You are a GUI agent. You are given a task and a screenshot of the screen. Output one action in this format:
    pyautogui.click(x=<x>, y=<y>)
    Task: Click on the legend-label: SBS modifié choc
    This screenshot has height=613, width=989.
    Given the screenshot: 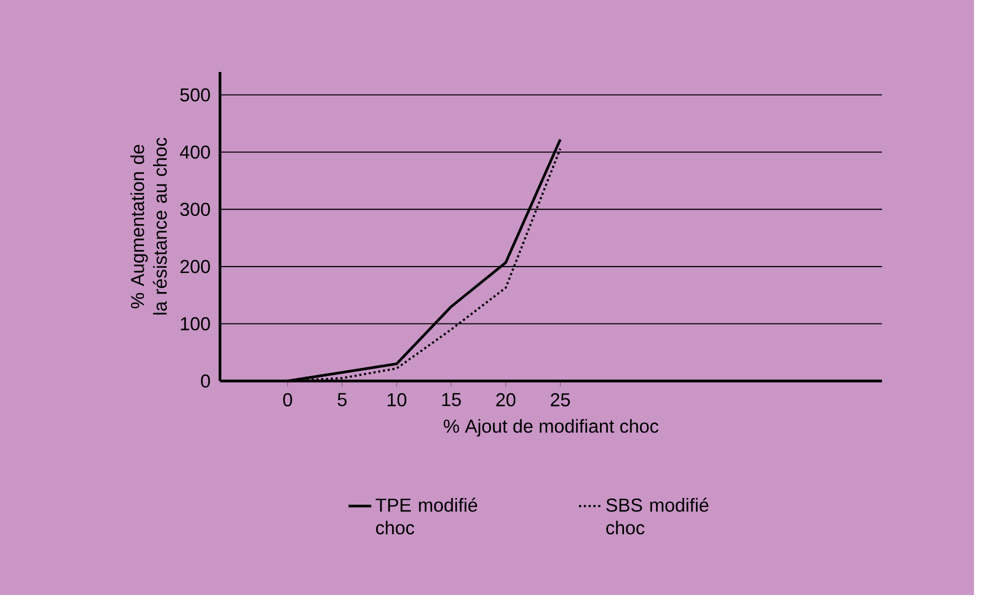 What is the action you would take?
    pyautogui.click(x=657, y=516)
    